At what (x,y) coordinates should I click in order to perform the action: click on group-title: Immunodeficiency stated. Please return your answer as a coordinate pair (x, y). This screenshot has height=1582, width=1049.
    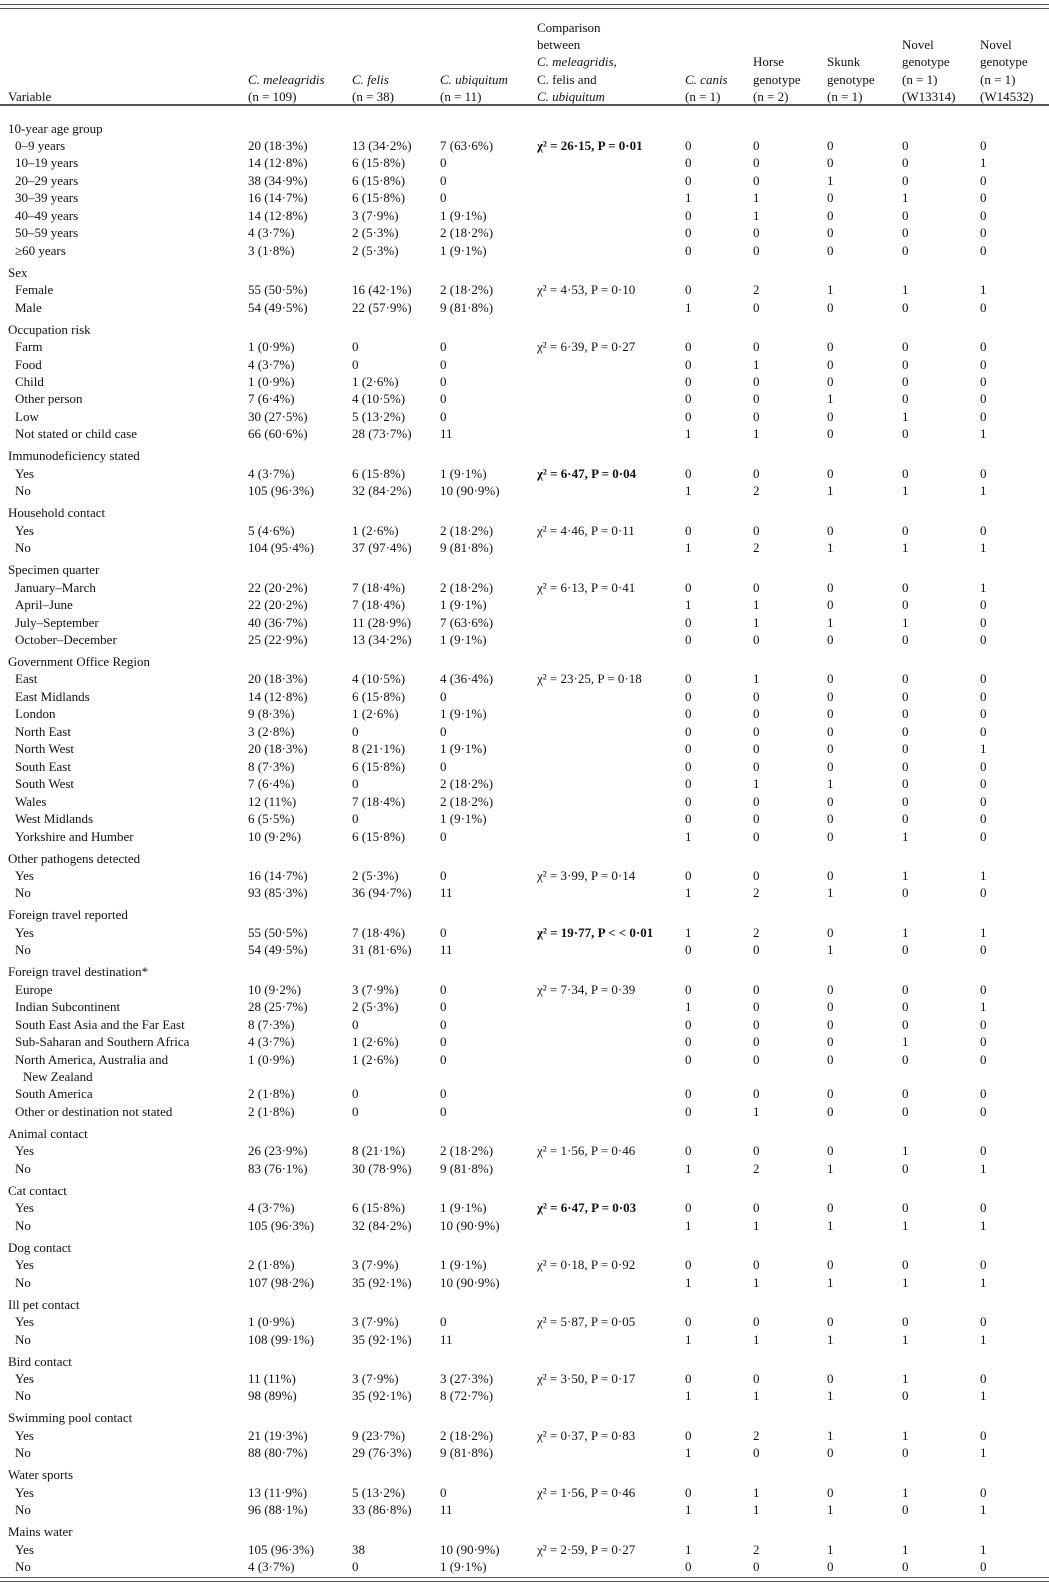
    Looking at the image, I should click on (74, 456).